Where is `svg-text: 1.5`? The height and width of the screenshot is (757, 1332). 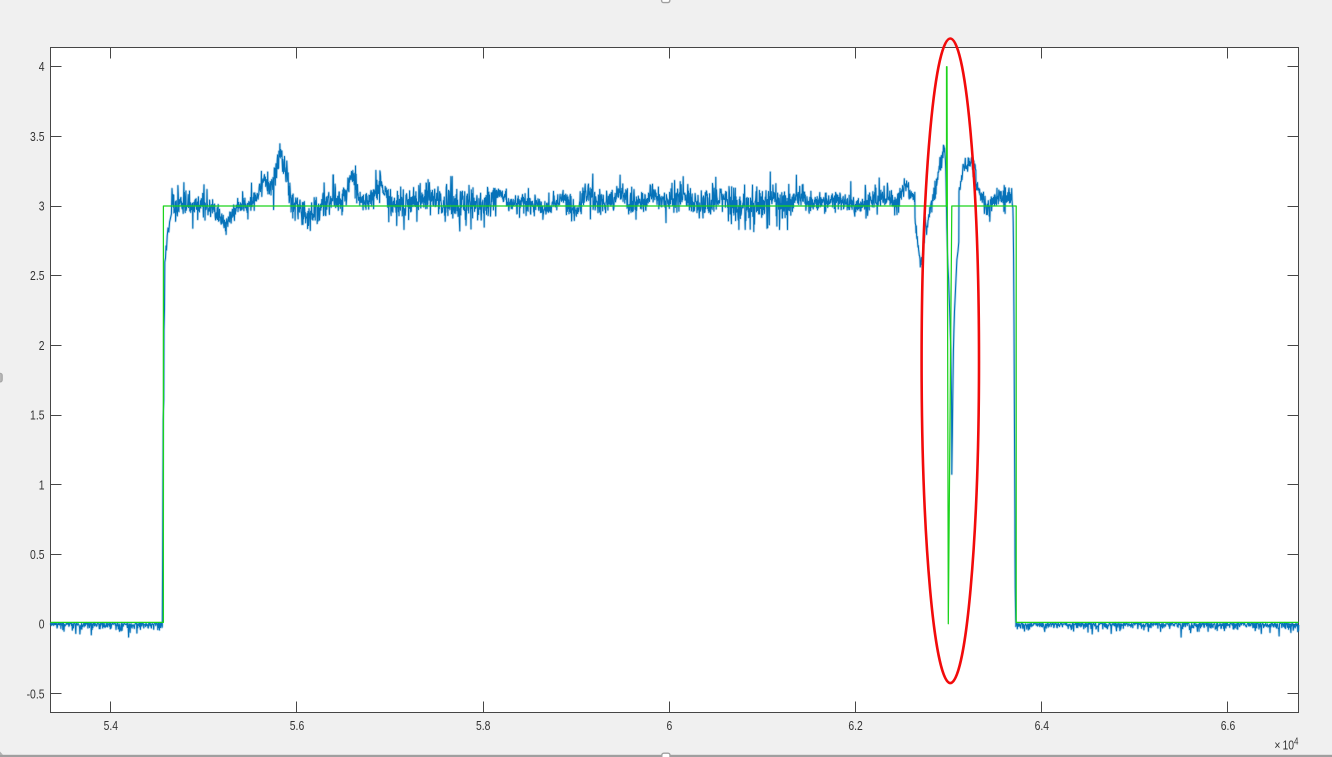
svg-text: 1.5 is located at coordinates (37, 416).